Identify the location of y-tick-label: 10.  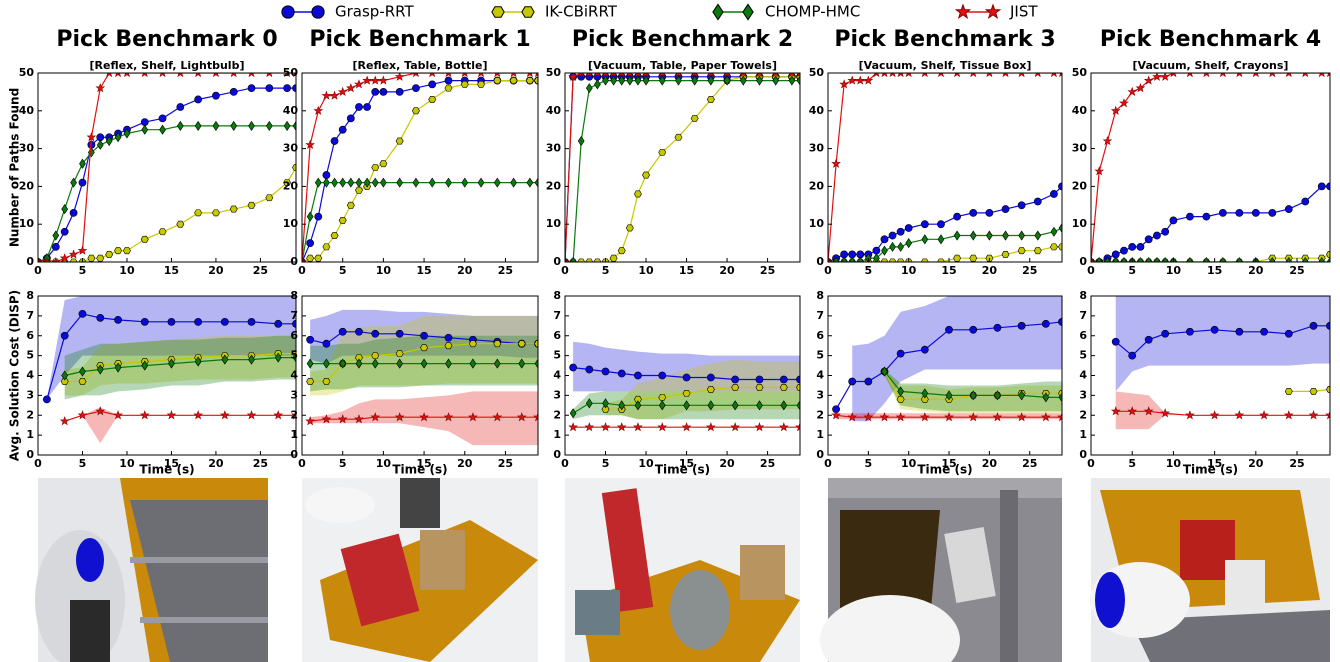
(554, 223).